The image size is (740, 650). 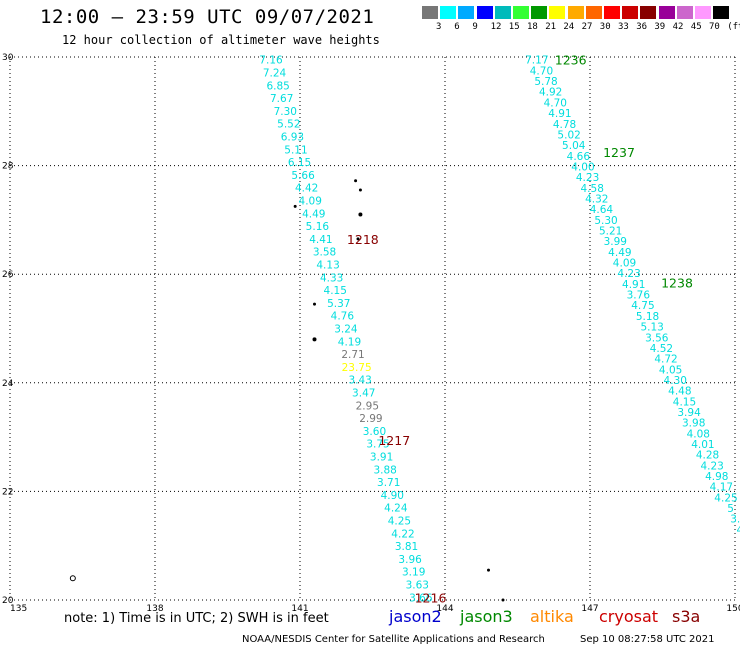 I want to click on wave-height-label: 3.43, so click(x=359, y=381).